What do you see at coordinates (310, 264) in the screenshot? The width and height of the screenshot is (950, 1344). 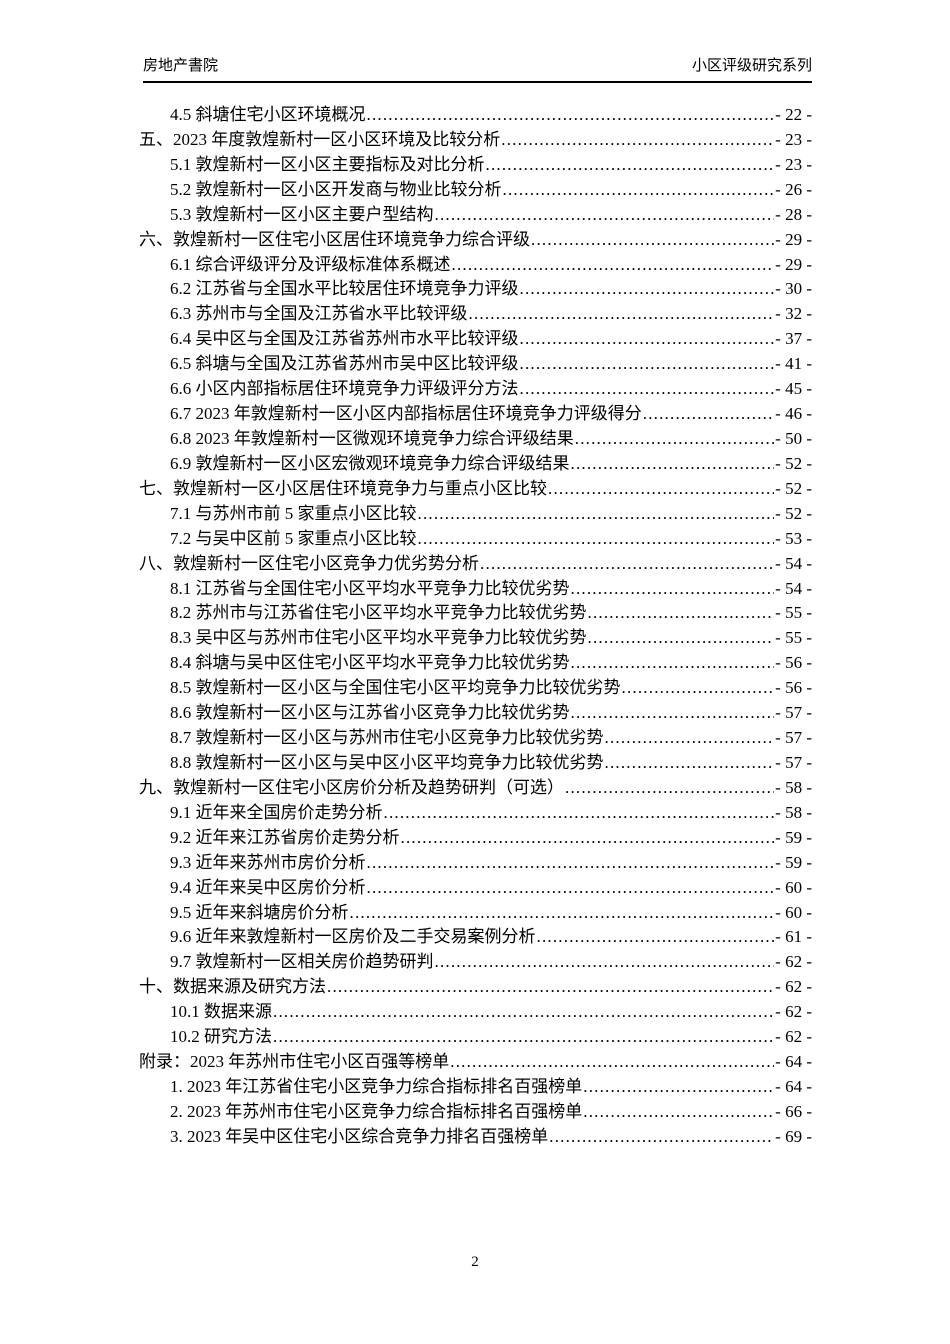 I see `toc-entry-label: 6.1 综合评级评分及评级标准体系概述` at bounding box center [310, 264].